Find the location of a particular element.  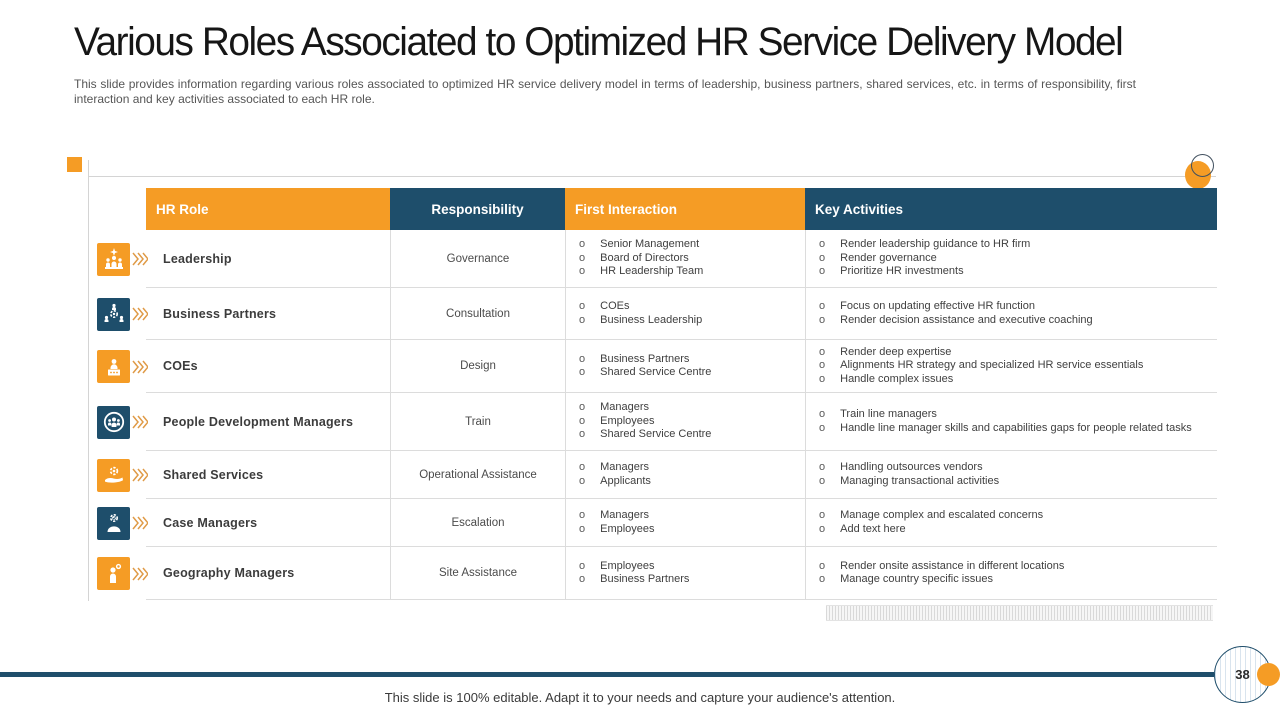

list-item: HR Leadership Team is located at coordinates (685, 272).